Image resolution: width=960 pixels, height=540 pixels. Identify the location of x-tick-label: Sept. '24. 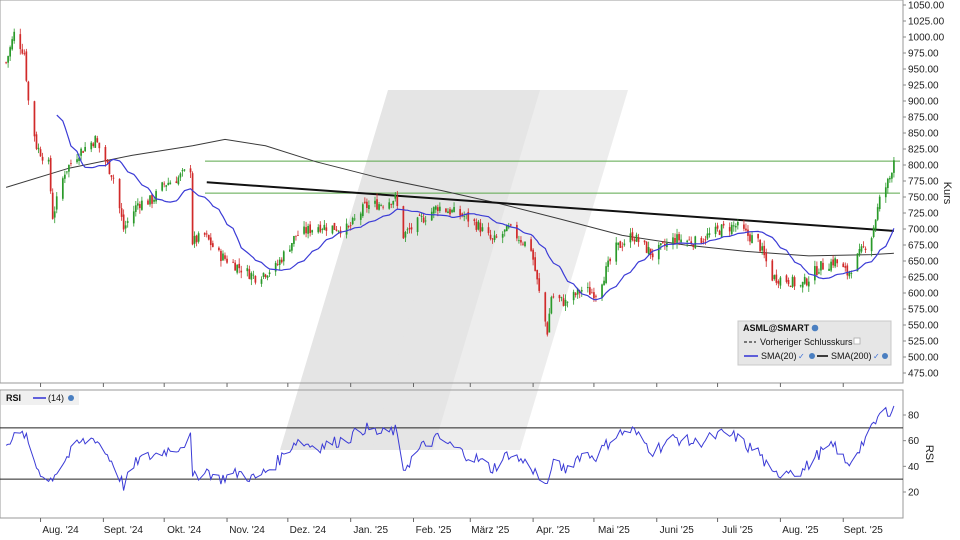
(124, 530).